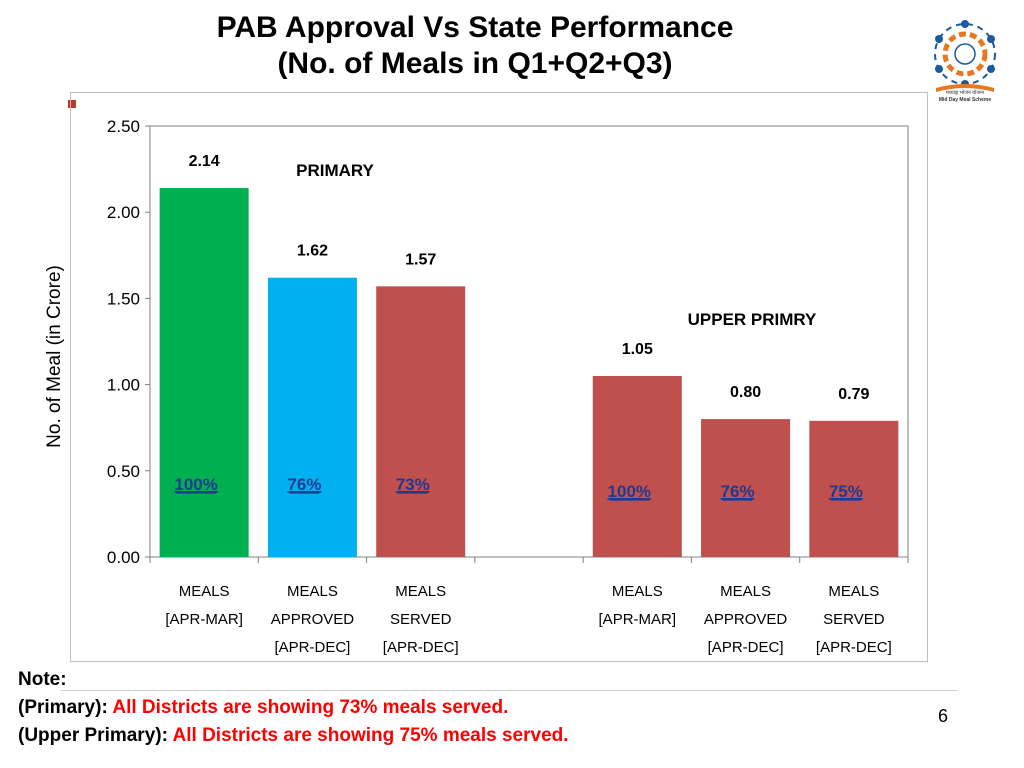 The image size is (1024, 768). Describe the element at coordinates (63, 707) in the screenshot. I see `note-primary-label: Primary)` at that location.